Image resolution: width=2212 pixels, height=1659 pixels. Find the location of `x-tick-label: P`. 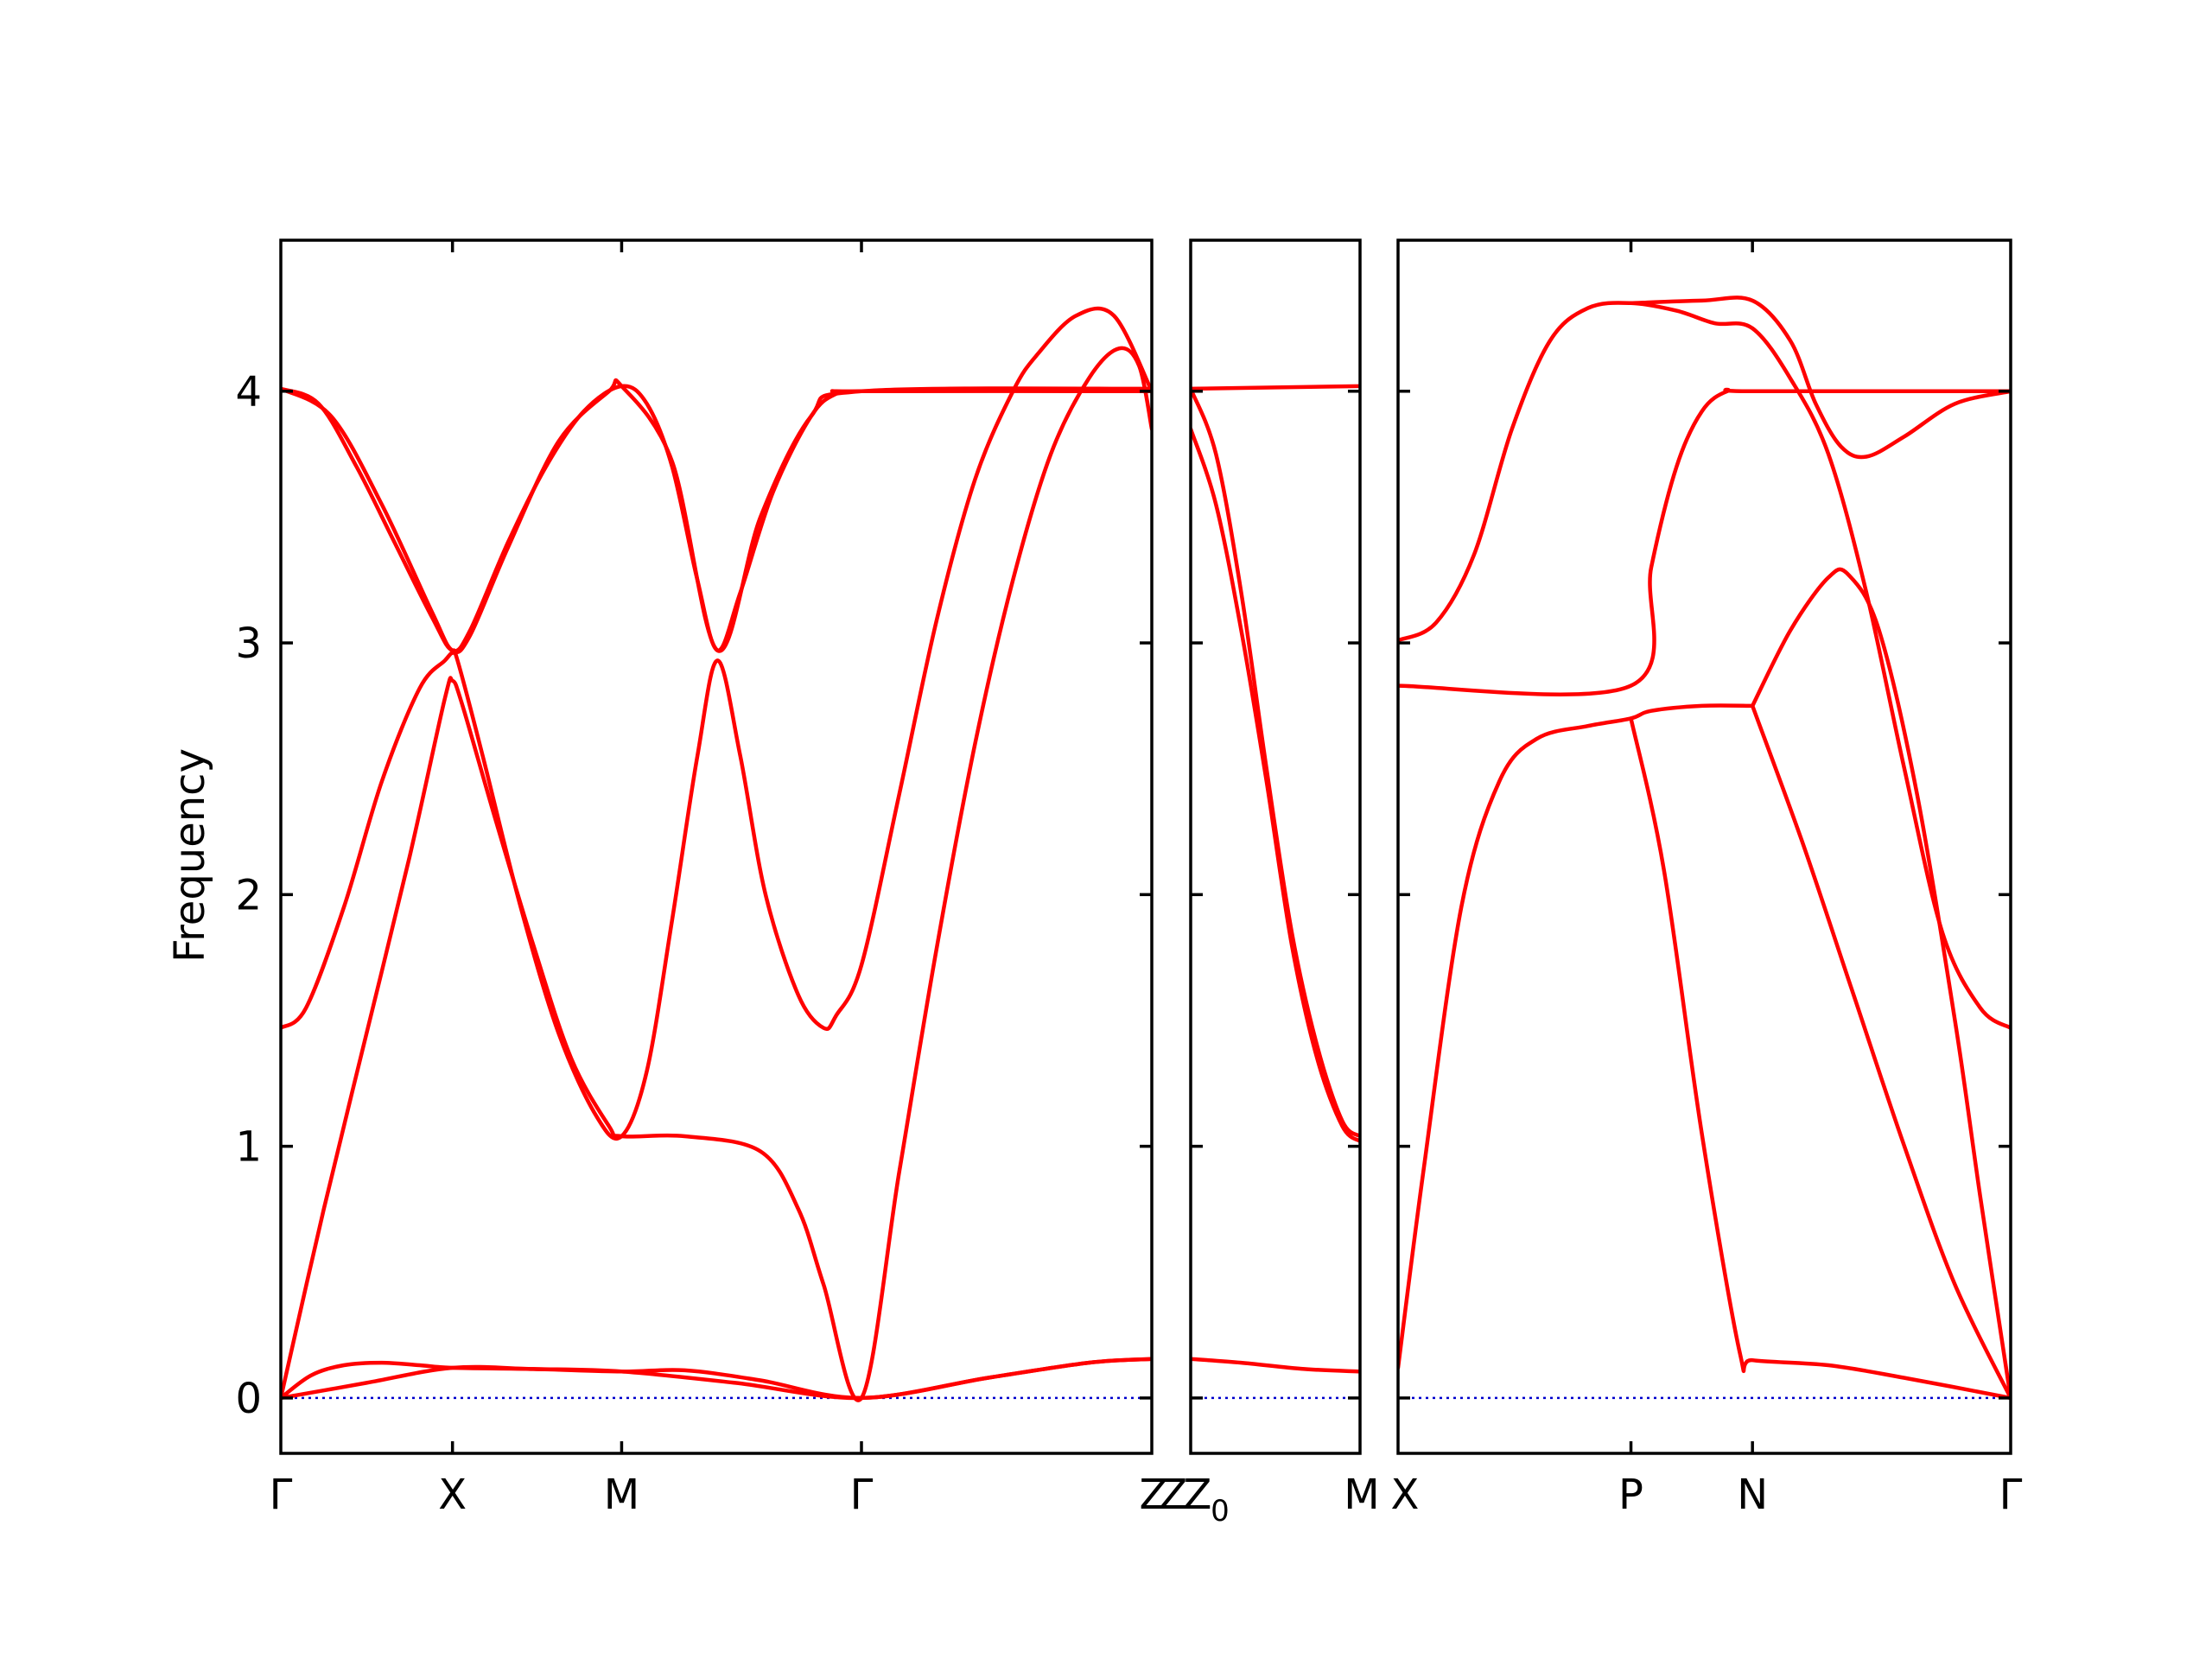

x-tick-label: P is located at coordinates (1630, 1495).